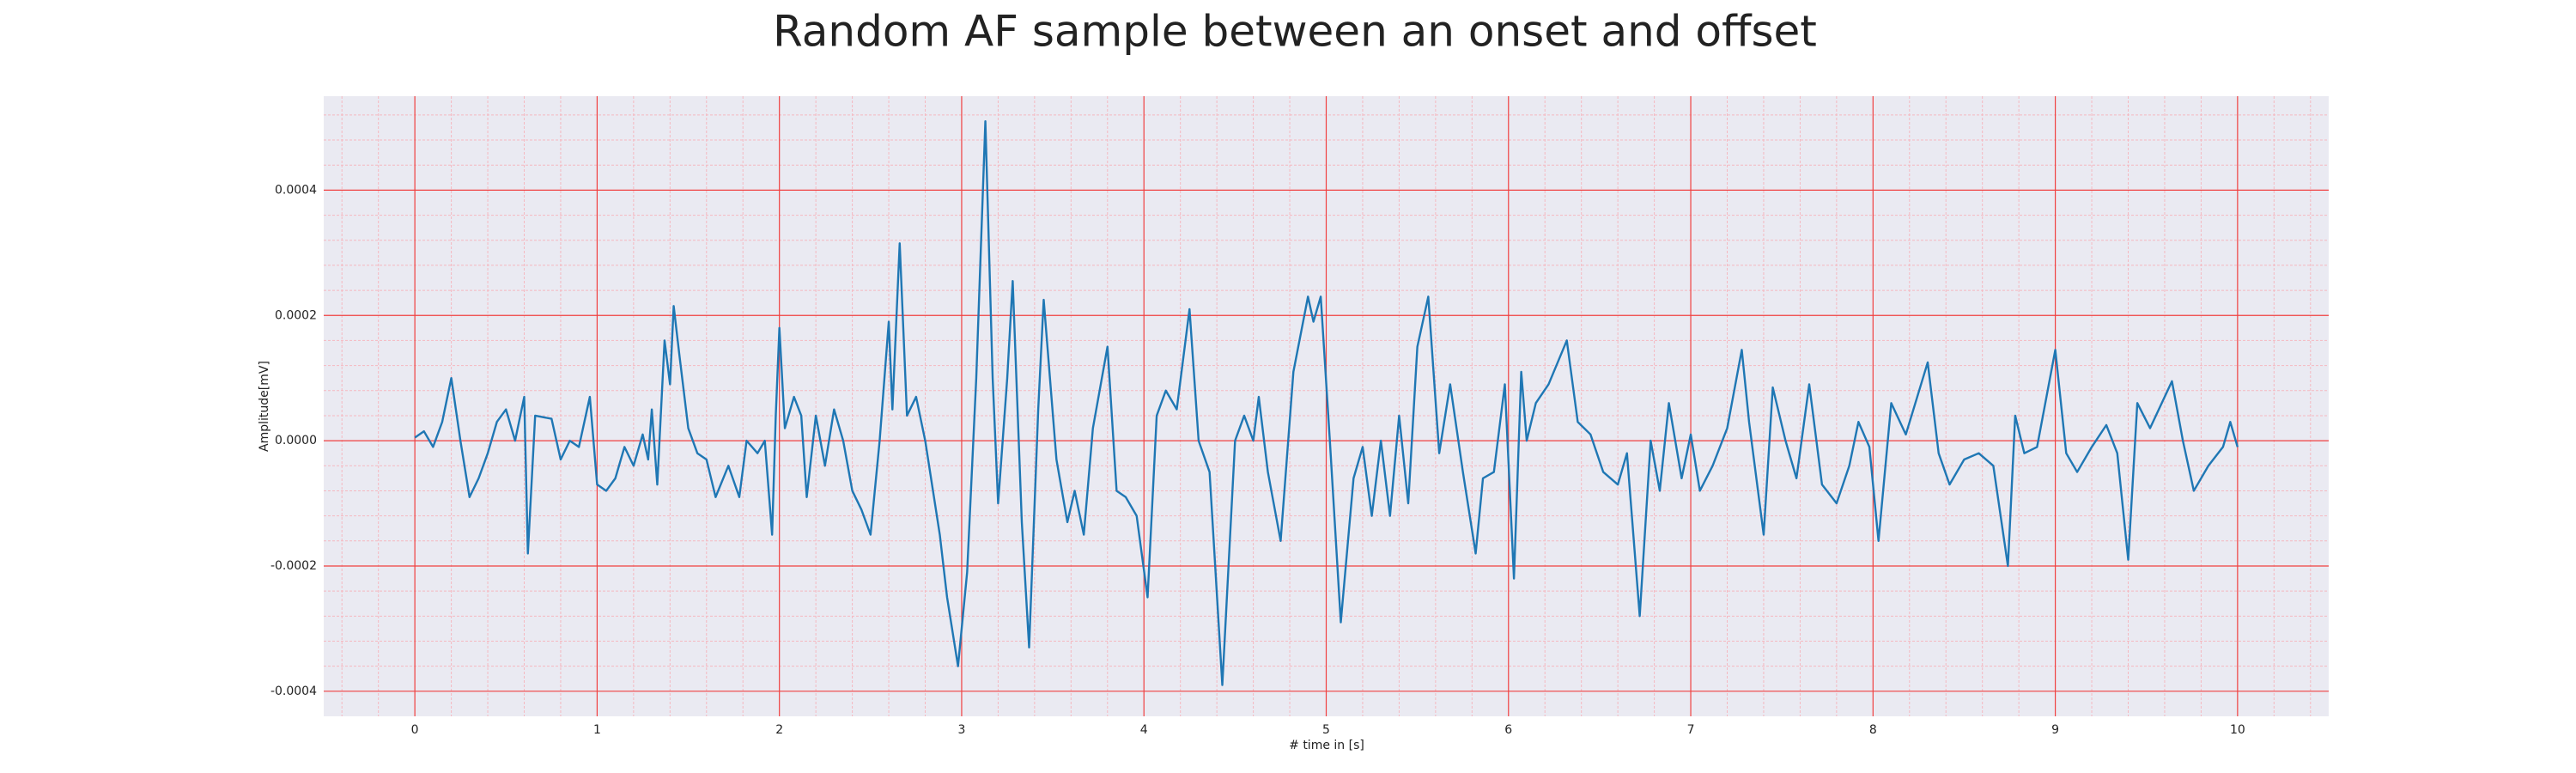 This screenshot has height=773, width=2576. Describe the element at coordinates (779, 730) in the screenshot. I see `x-tick-label: 2` at that location.